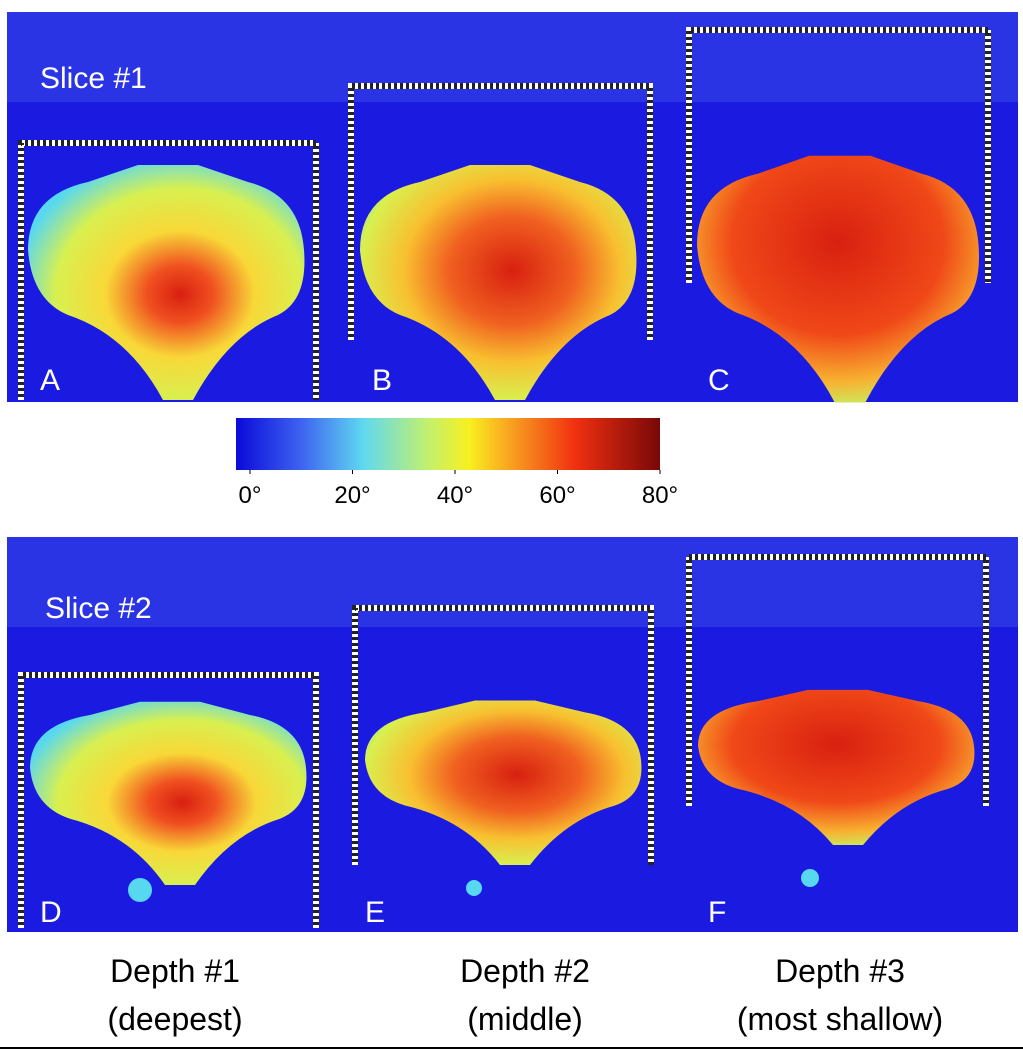  Describe the element at coordinates (382, 380) in the screenshot. I see `panel-letter: B` at that location.